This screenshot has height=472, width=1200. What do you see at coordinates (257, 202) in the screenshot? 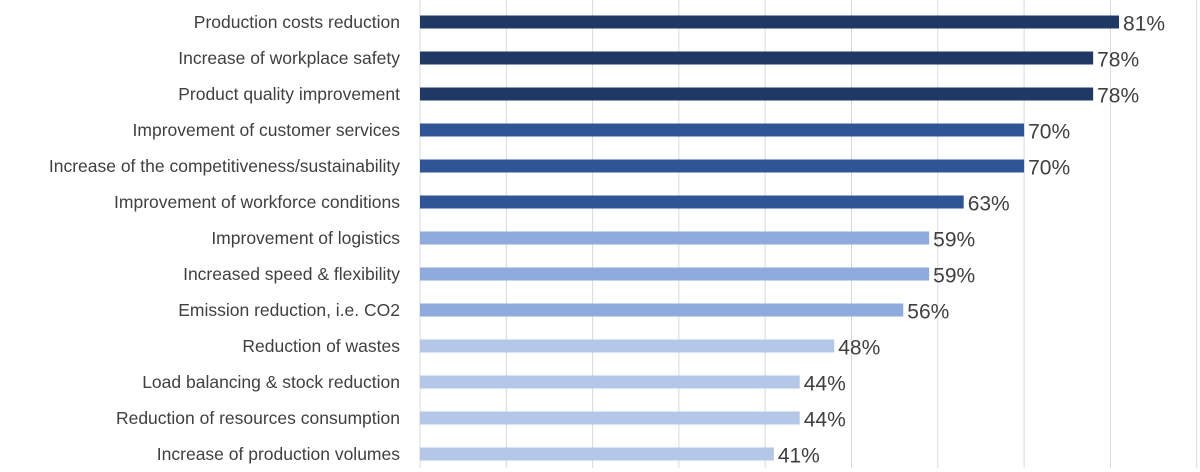
I see `category-label: Improvement of workforce conditions` at bounding box center [257, 202].